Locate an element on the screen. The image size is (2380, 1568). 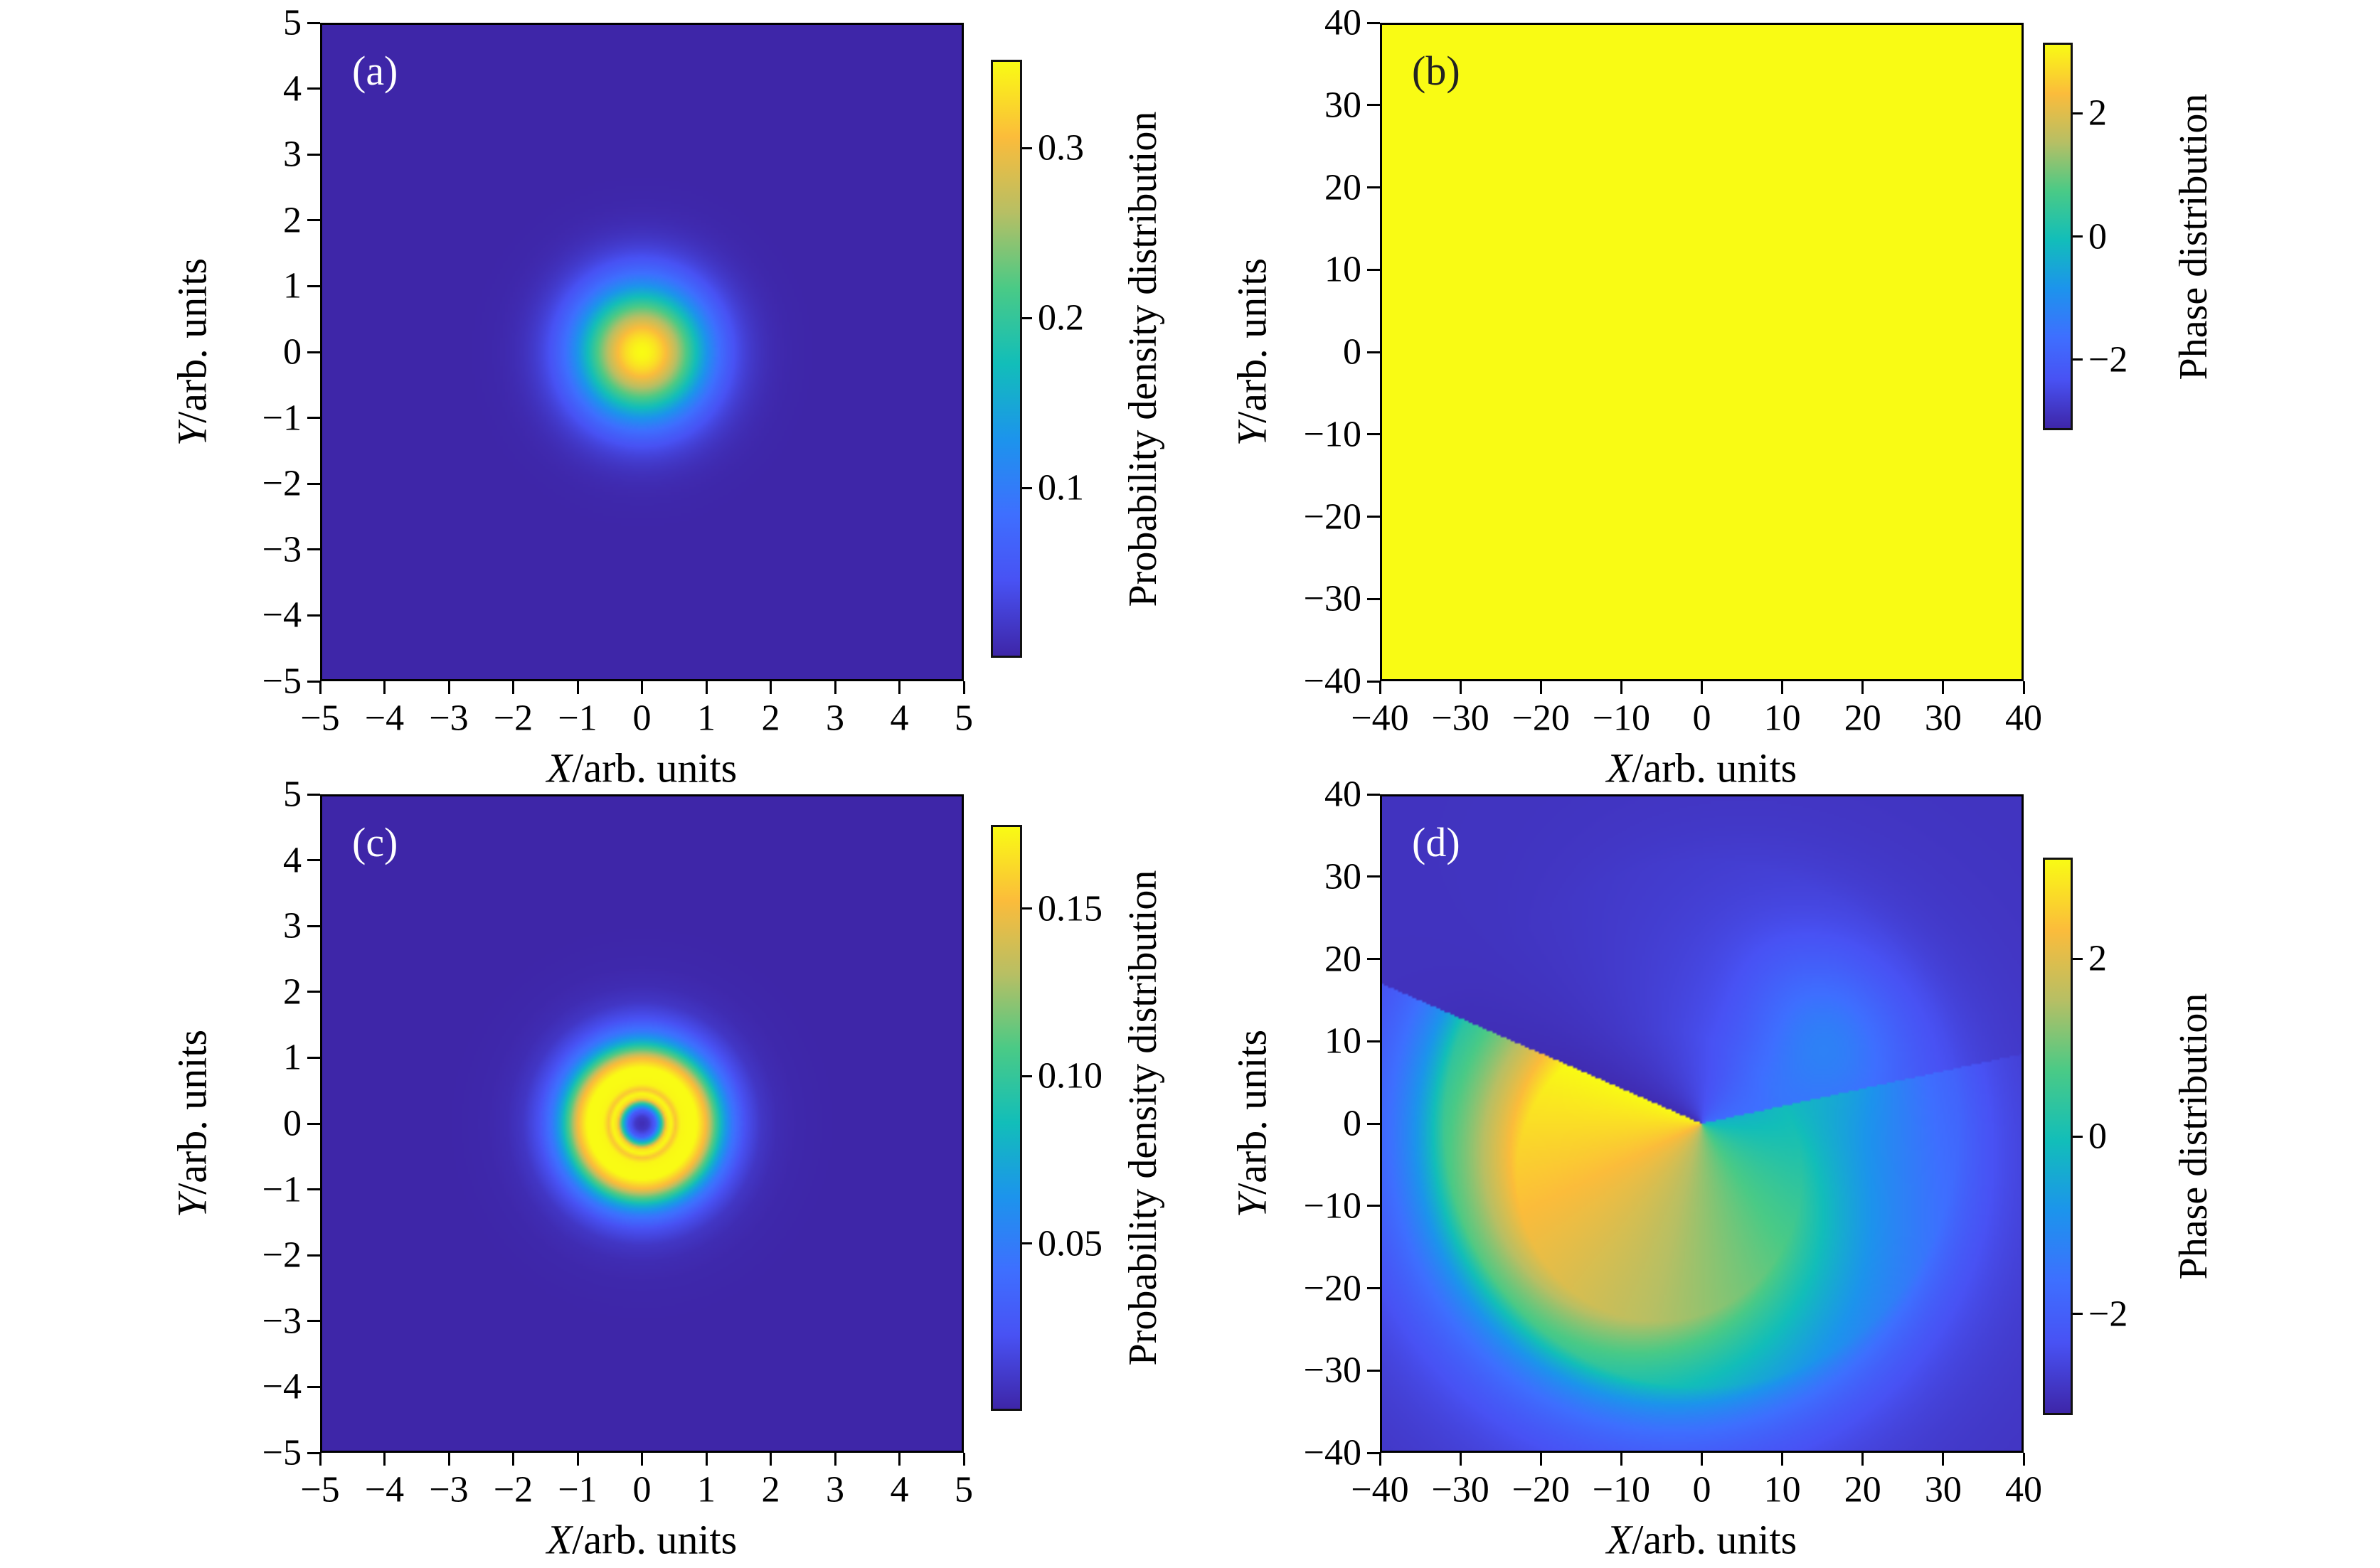
colorbar-tick-label-c: 0.15 is located at coordinates (1070, 908).